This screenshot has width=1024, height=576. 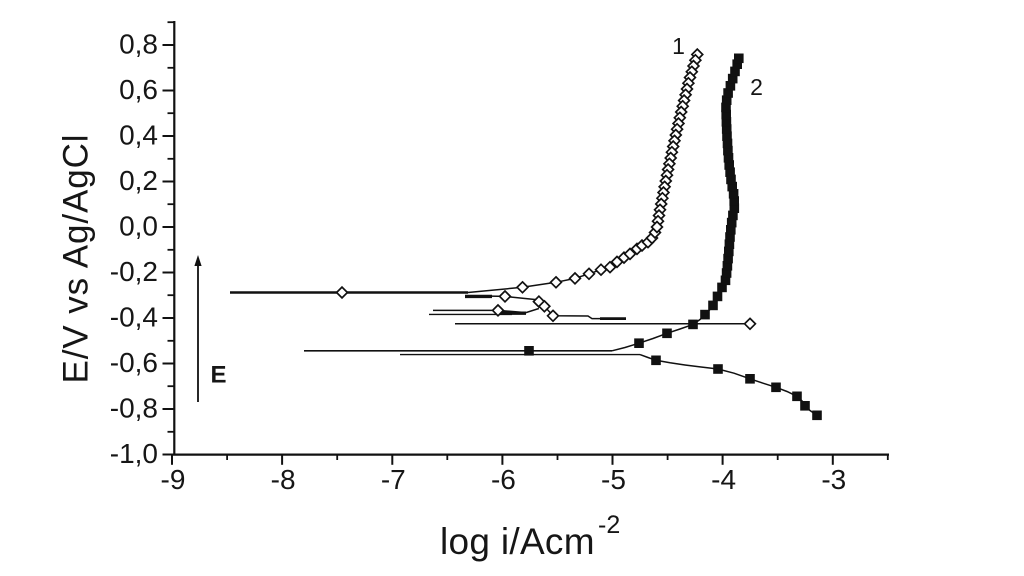 What do you see at coordinates (756, 87) in the screenshot?
I see `svg-text: 2` at bounding box center [756, 87].